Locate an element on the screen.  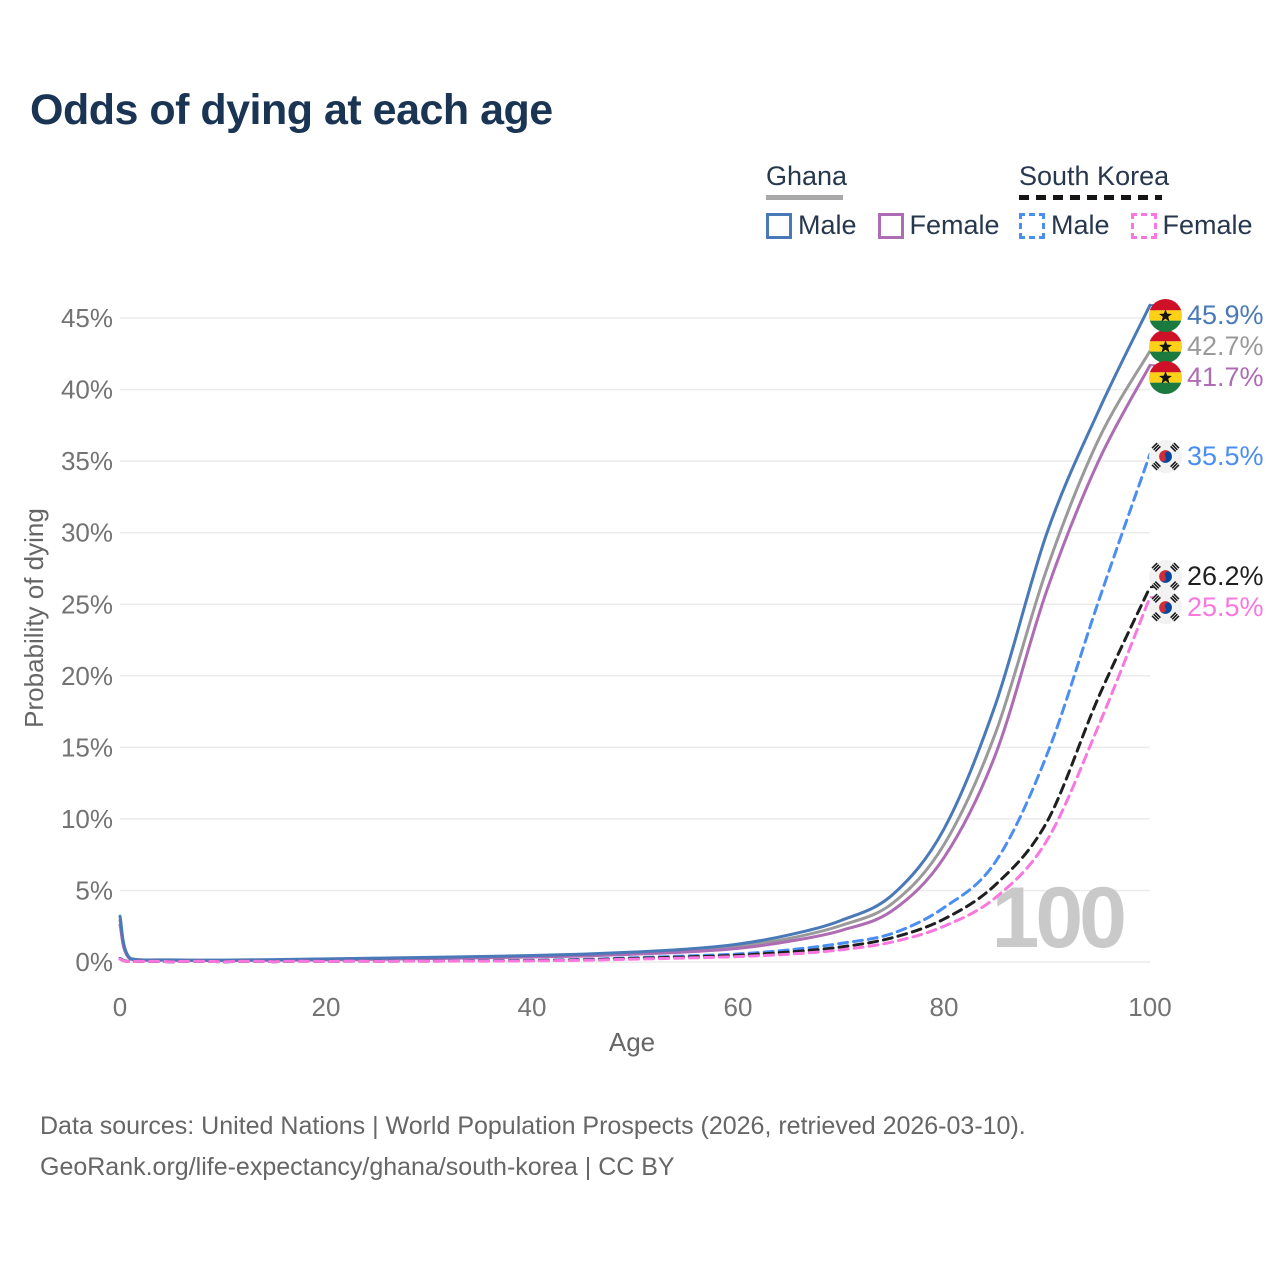
legend-group-south-korea: South Korea Male Female is located at coordinates (1146, 201).